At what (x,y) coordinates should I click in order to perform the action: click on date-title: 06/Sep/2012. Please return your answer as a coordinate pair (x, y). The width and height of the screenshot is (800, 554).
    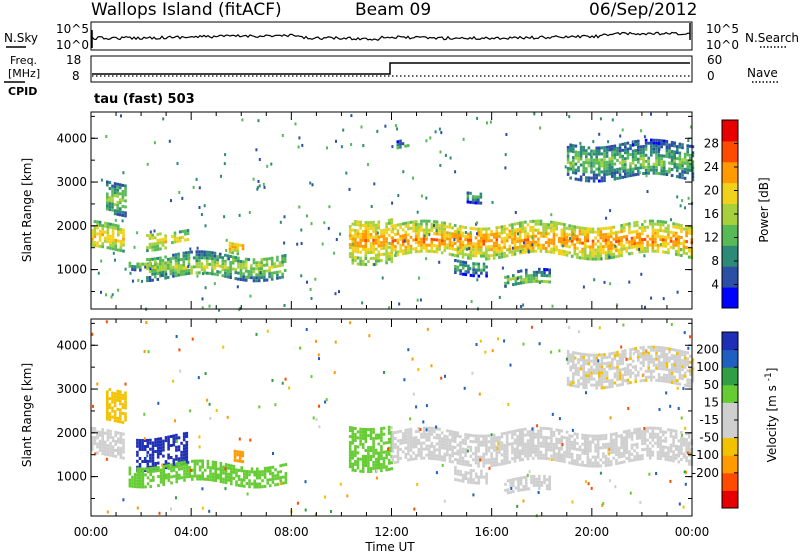
    Looking at the image, I should click on (643, 10).